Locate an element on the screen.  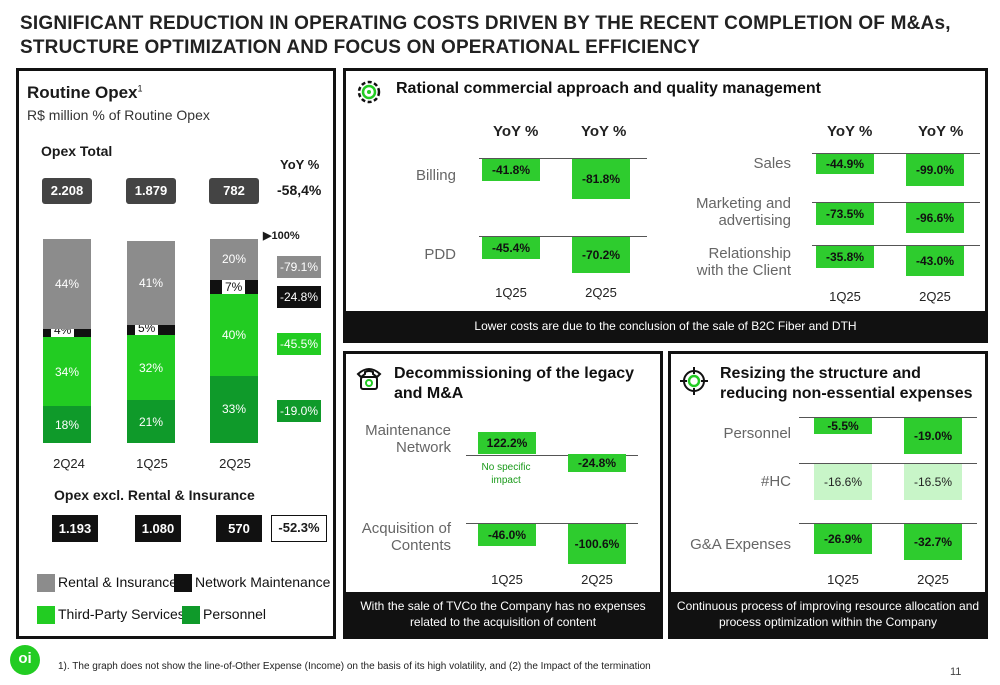
value-maintenance-1q25: 122.2% is located at coordinates (507, 443).